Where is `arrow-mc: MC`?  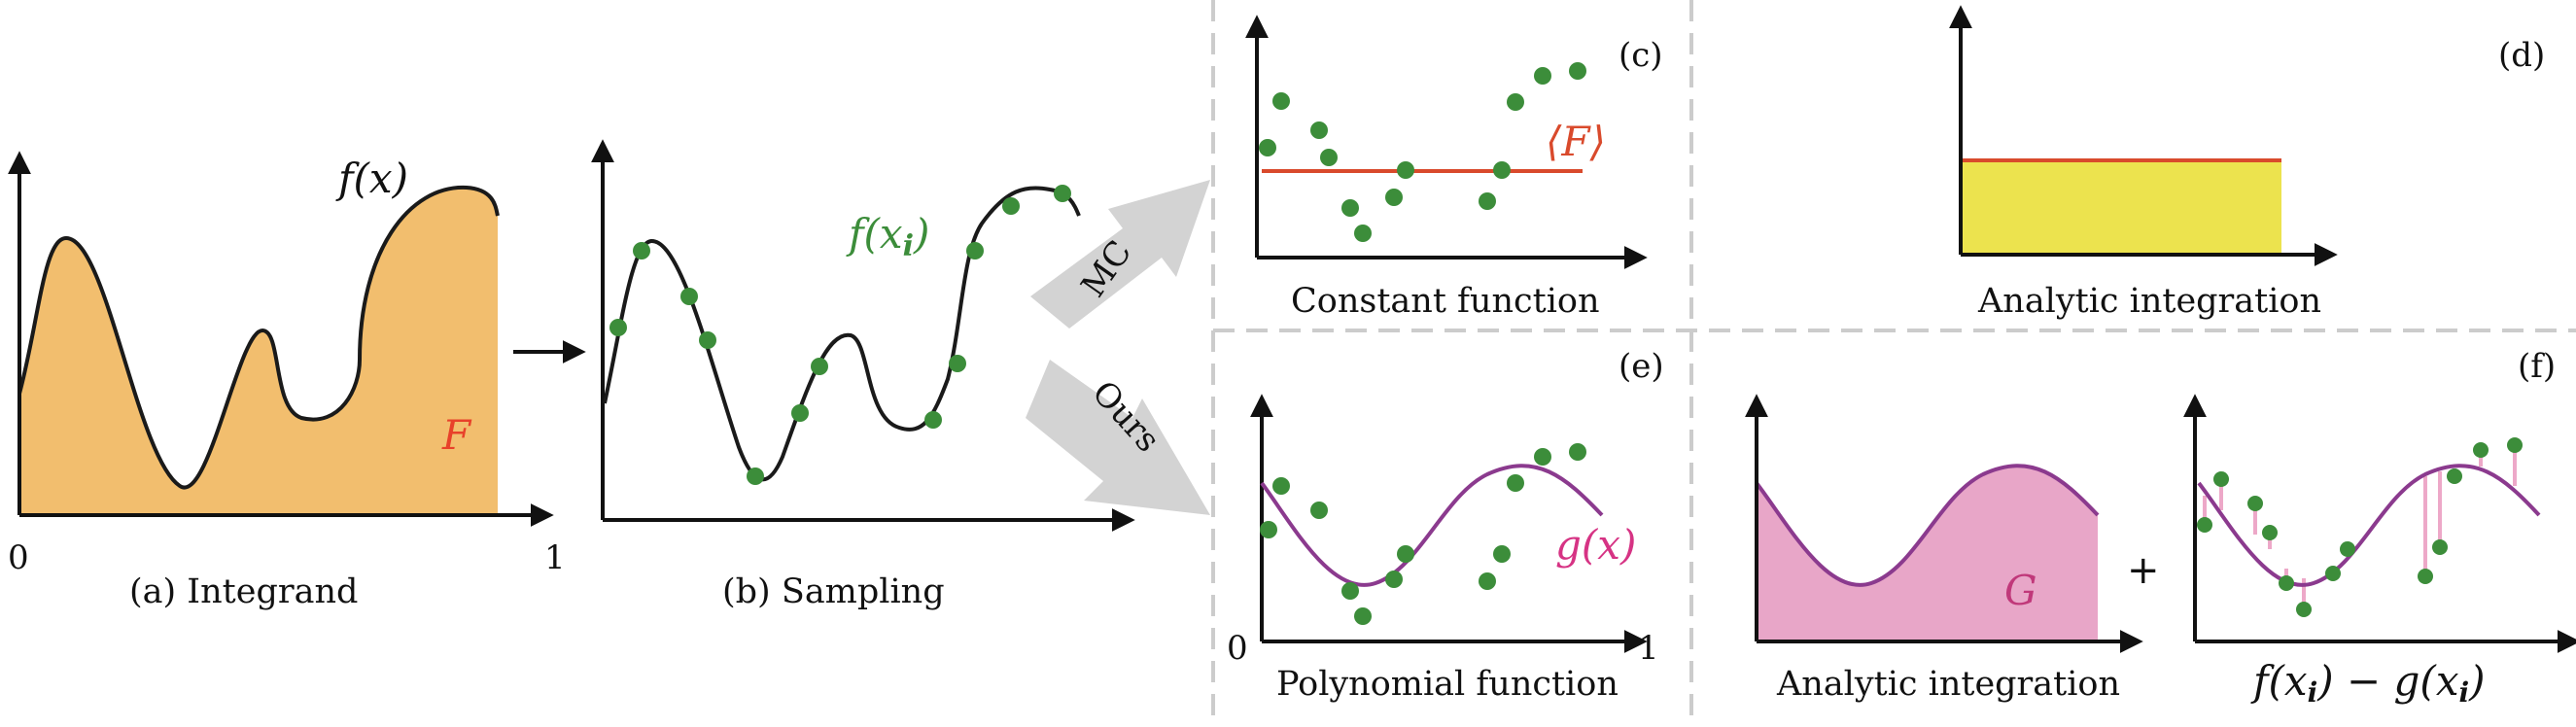 arrow-mc: MC is located at coordinates (1120, 255).